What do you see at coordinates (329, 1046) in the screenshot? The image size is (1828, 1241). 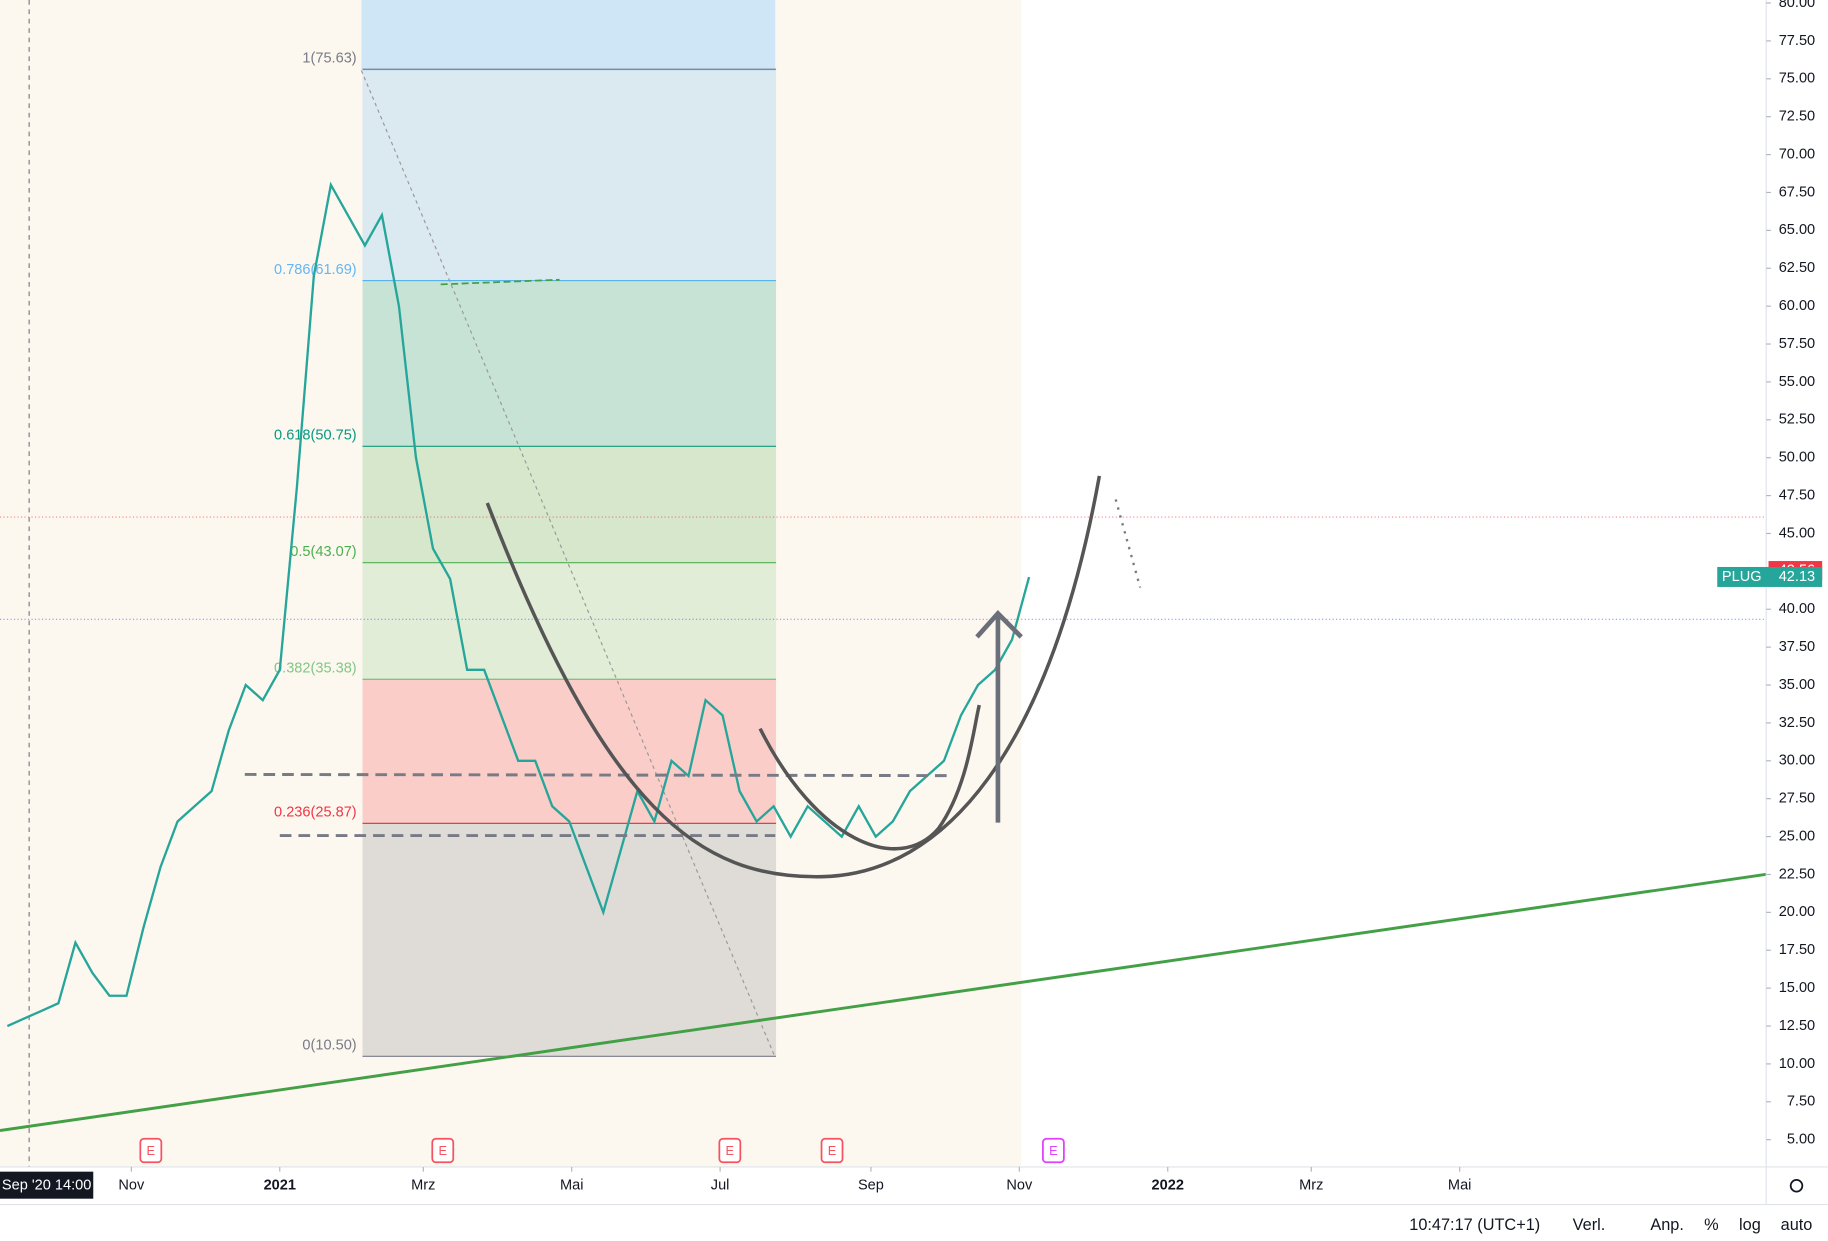 I see `fib-label: 0(10.50)` at bounding box center [329, 1046].